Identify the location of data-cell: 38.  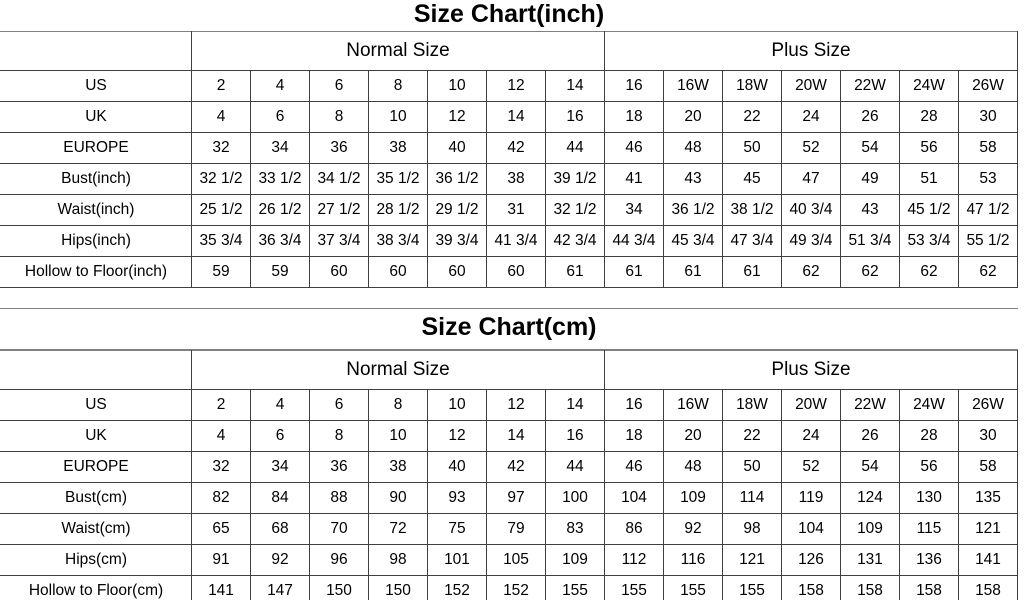
(516, 179).